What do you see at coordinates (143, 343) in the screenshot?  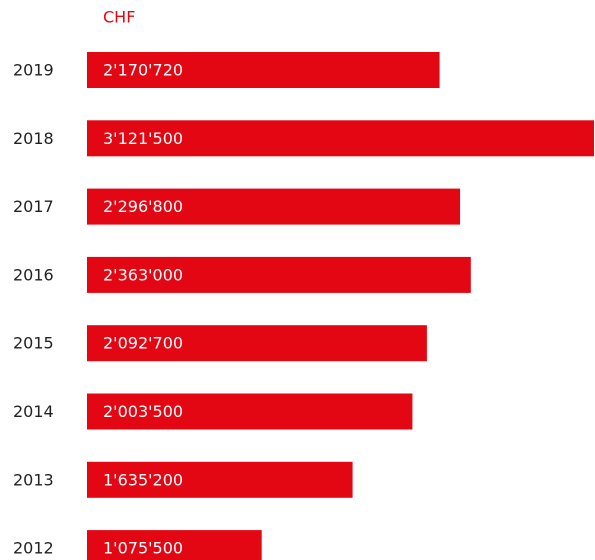 I see `value-label: 2'092'700` at bounding box center [143, 343].